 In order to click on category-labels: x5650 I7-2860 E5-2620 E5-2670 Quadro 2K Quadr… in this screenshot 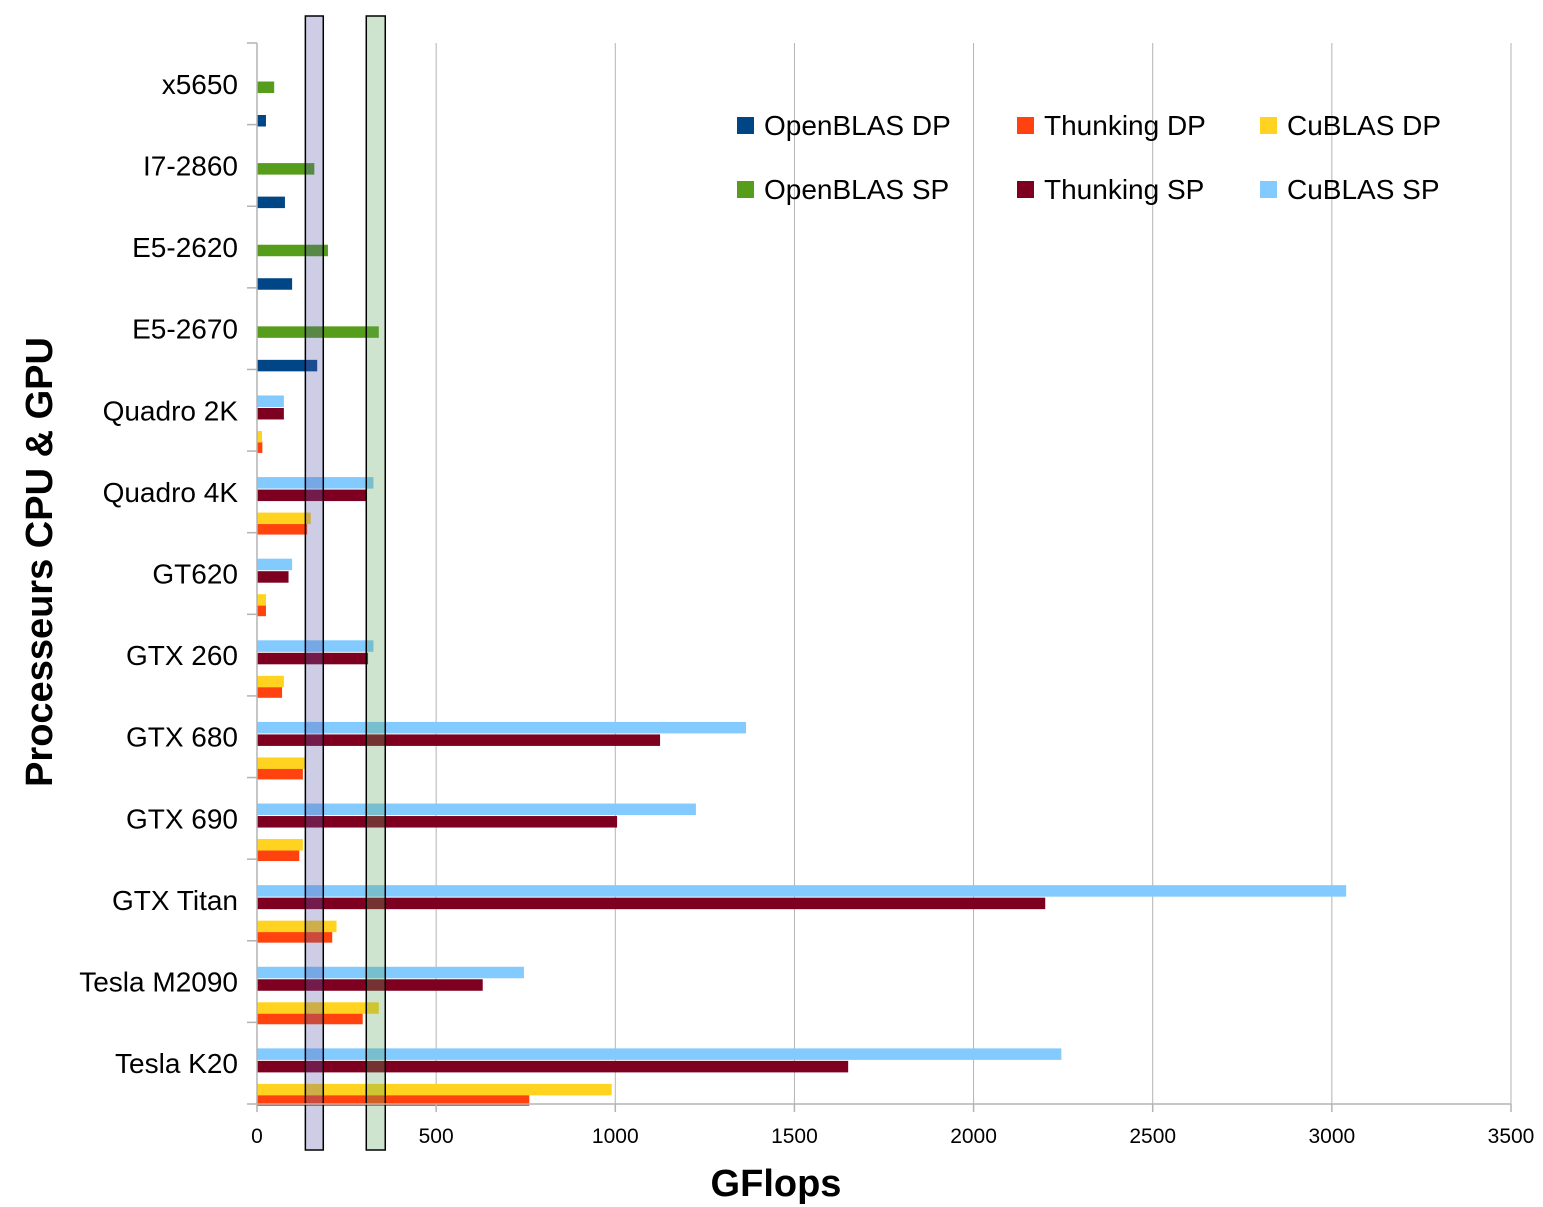, I will do `click(158, 574)`.